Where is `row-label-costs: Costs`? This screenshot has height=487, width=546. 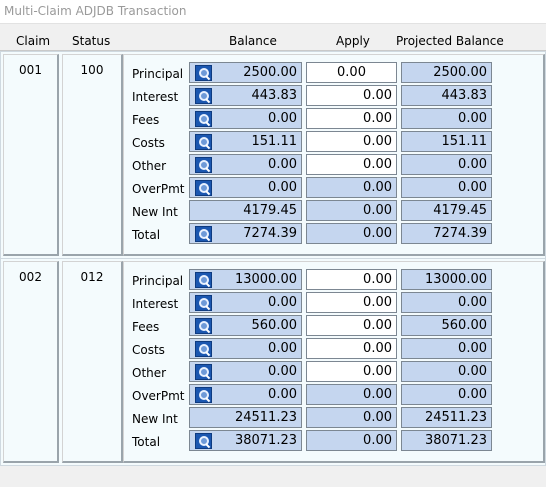
row-label-costs: Costs is located at coordinates (148, 143).